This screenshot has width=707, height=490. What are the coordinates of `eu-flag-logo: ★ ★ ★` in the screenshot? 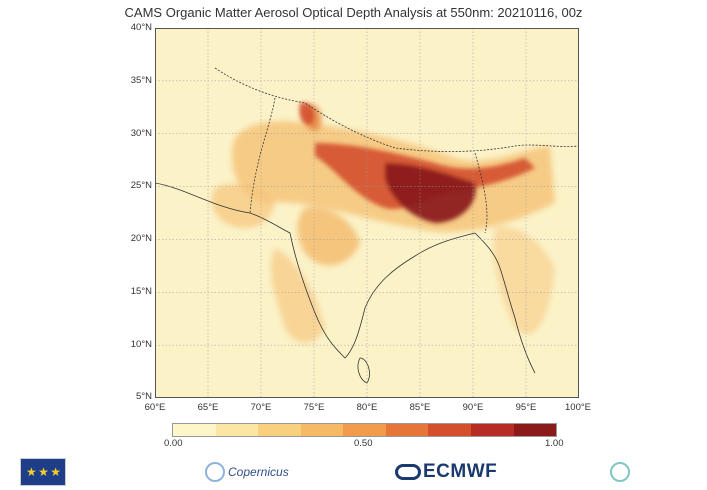 It's located at (43, 472).